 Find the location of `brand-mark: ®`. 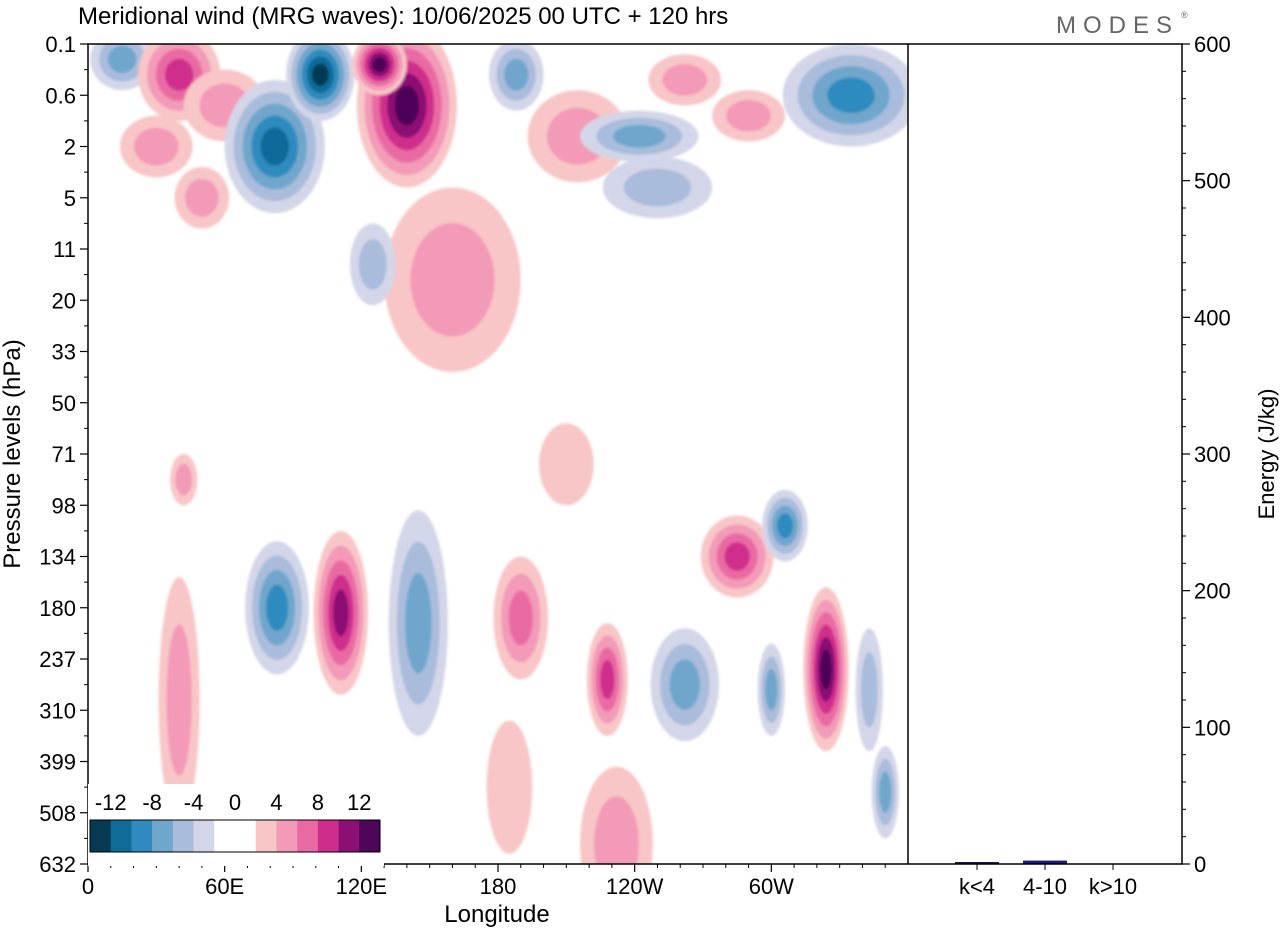

brand-mark: ® is located at coordinates (1184, 15).